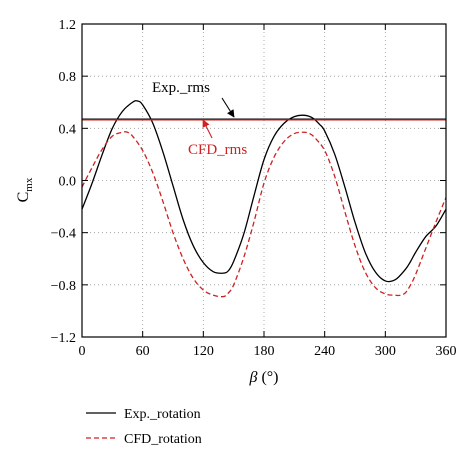 This screenshot has height=468, width=474. What do you see at coordinates (82, 351) in the screenshot?
I see `x-tick-label-0: 0` at bounding box center [82, 351].